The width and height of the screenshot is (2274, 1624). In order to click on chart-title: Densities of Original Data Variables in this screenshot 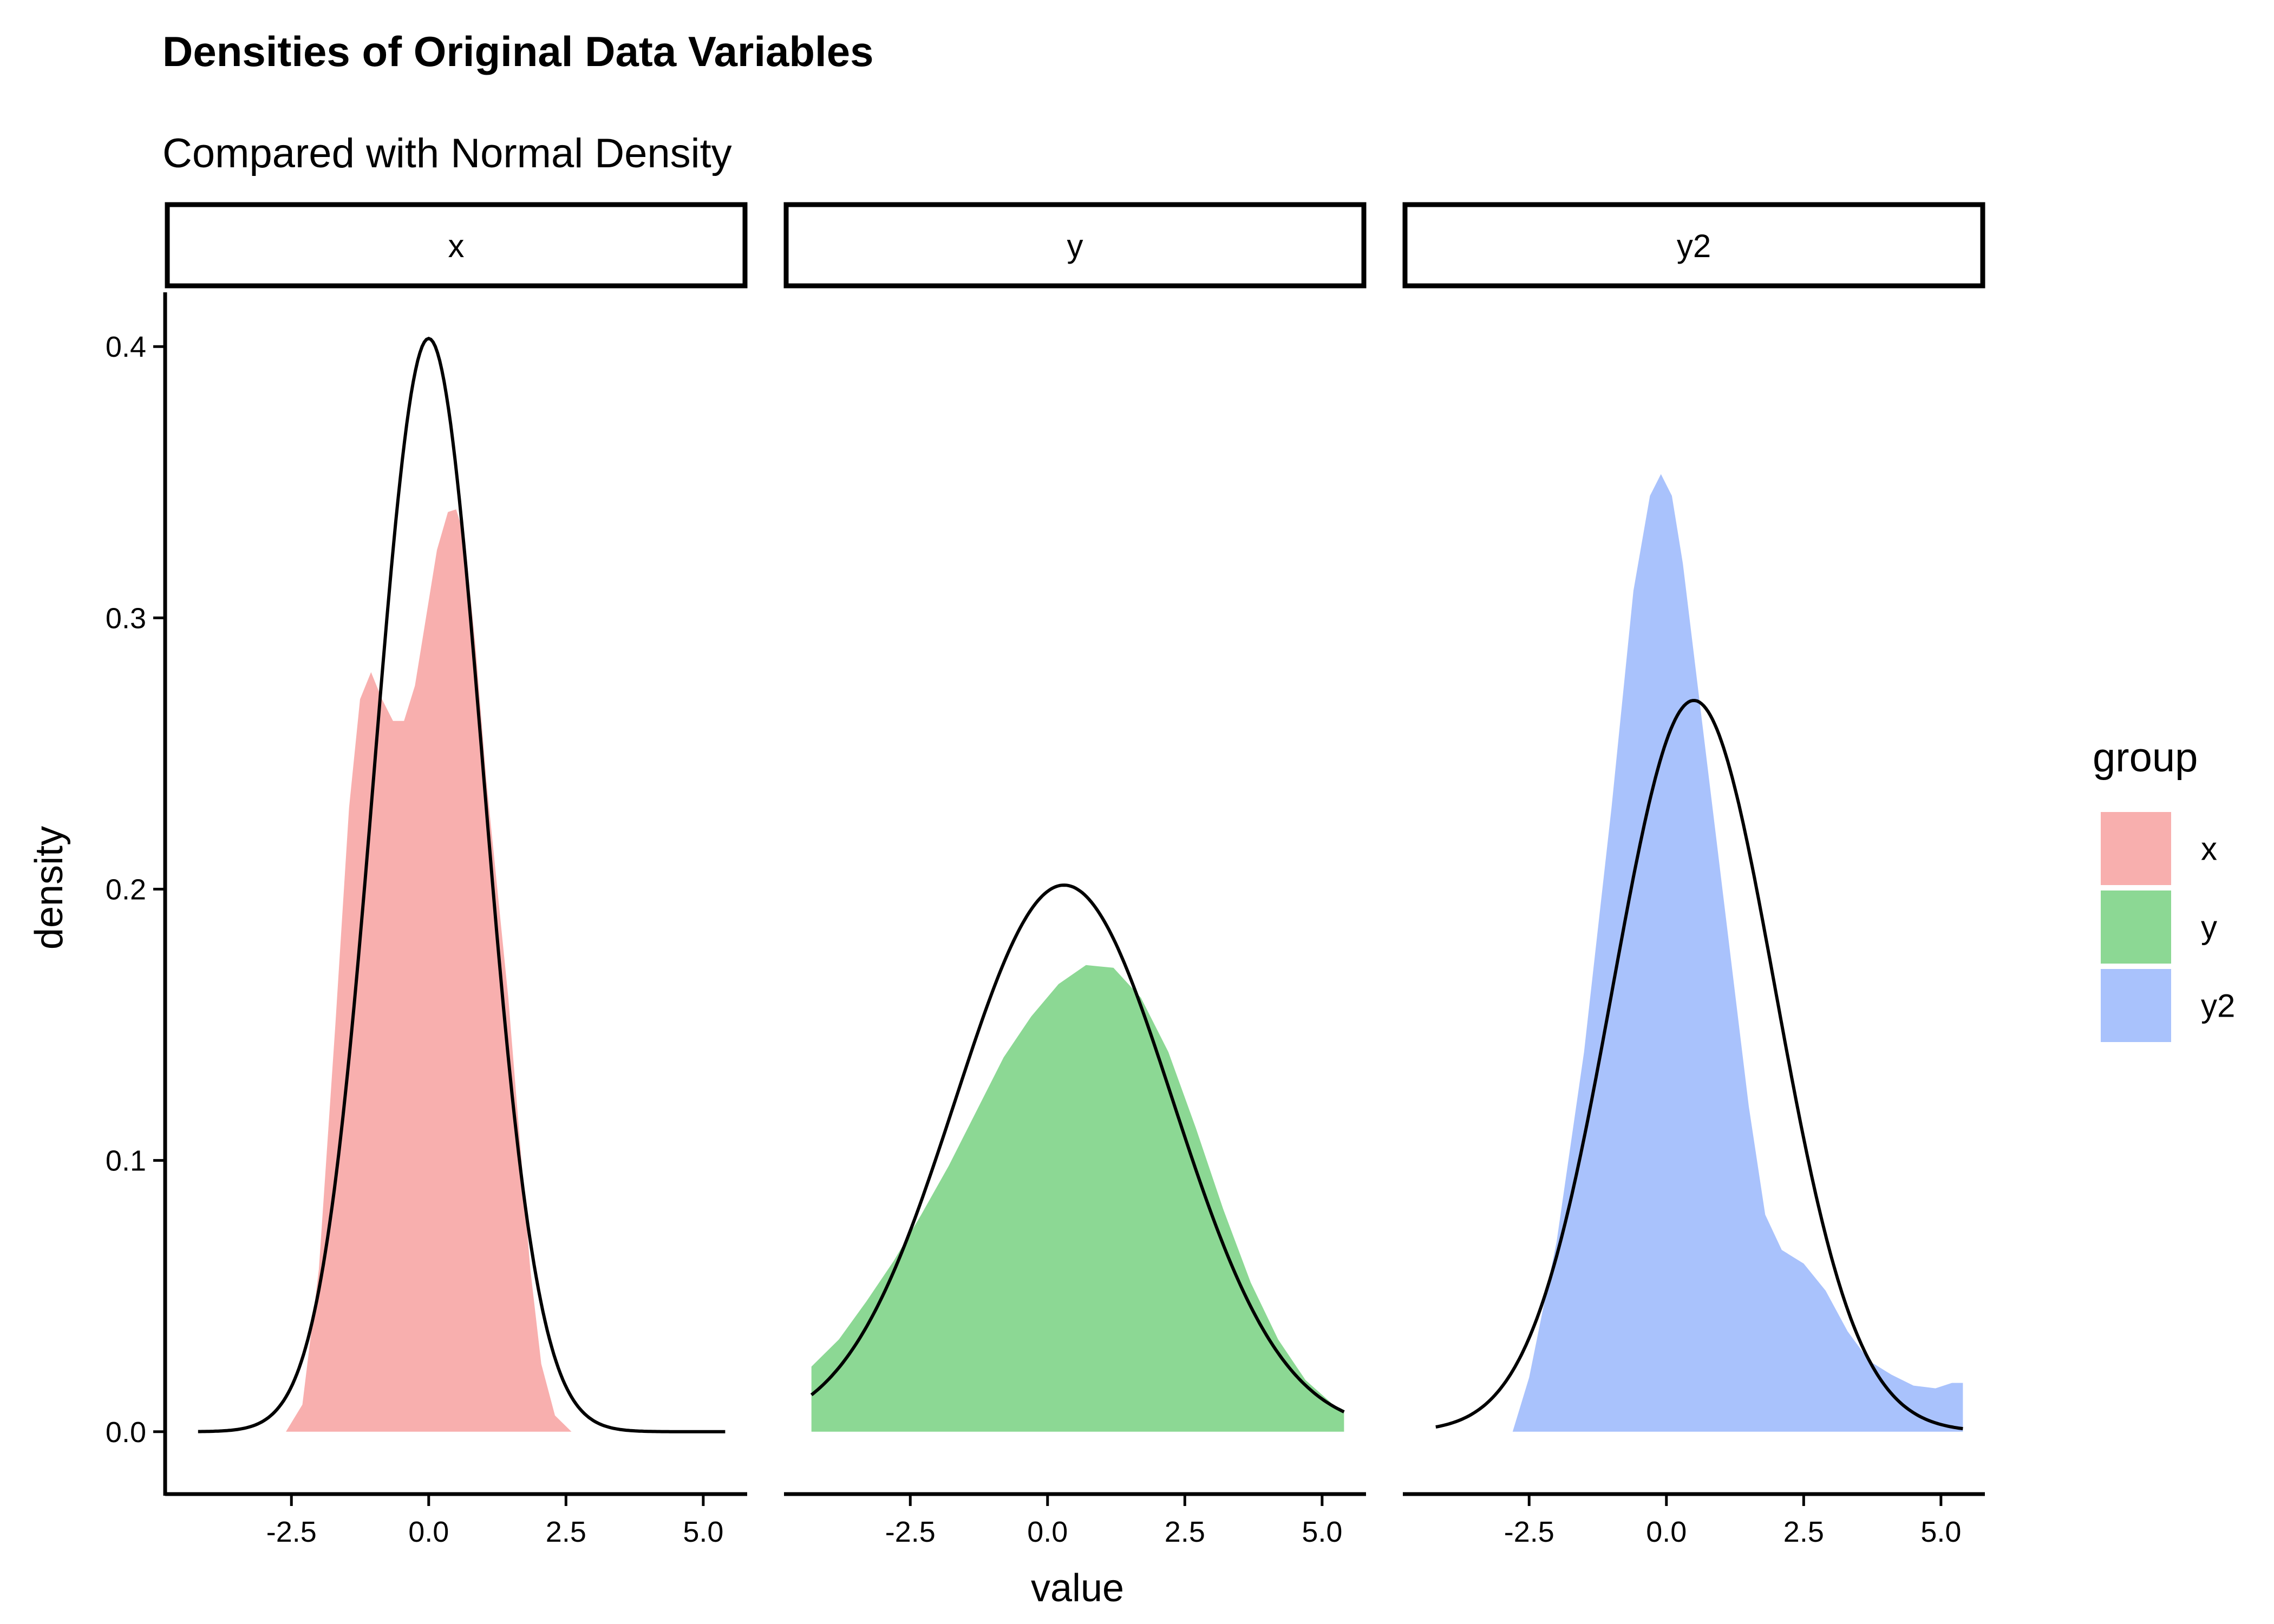, I will do `click(518, 51)`.